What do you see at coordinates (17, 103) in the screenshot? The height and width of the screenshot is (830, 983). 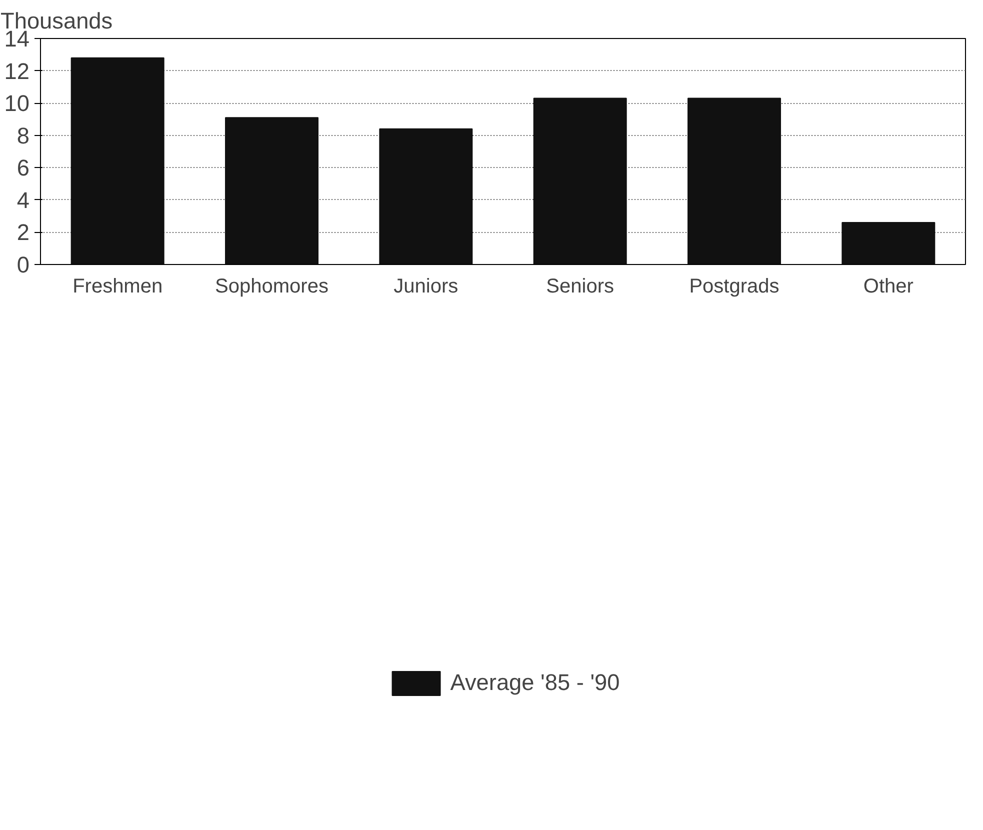 I see `y-tick-label: 10` at bounding box center [17, 103].